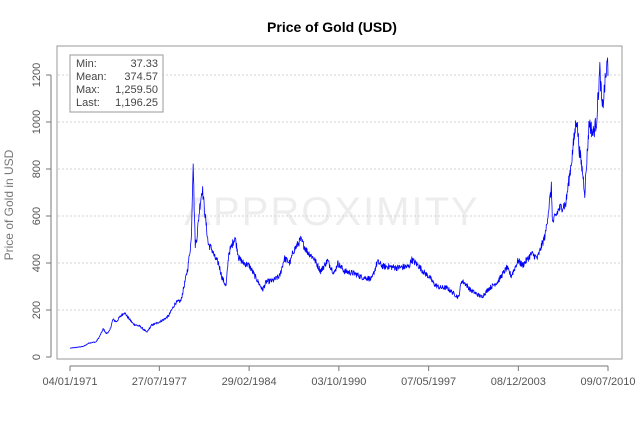 The height and width of the screenshot is (427, 640). Describe the element at coordinates (331, 212) in the screenshot. I see `watermark-text: APPROXIMITY` at that location.